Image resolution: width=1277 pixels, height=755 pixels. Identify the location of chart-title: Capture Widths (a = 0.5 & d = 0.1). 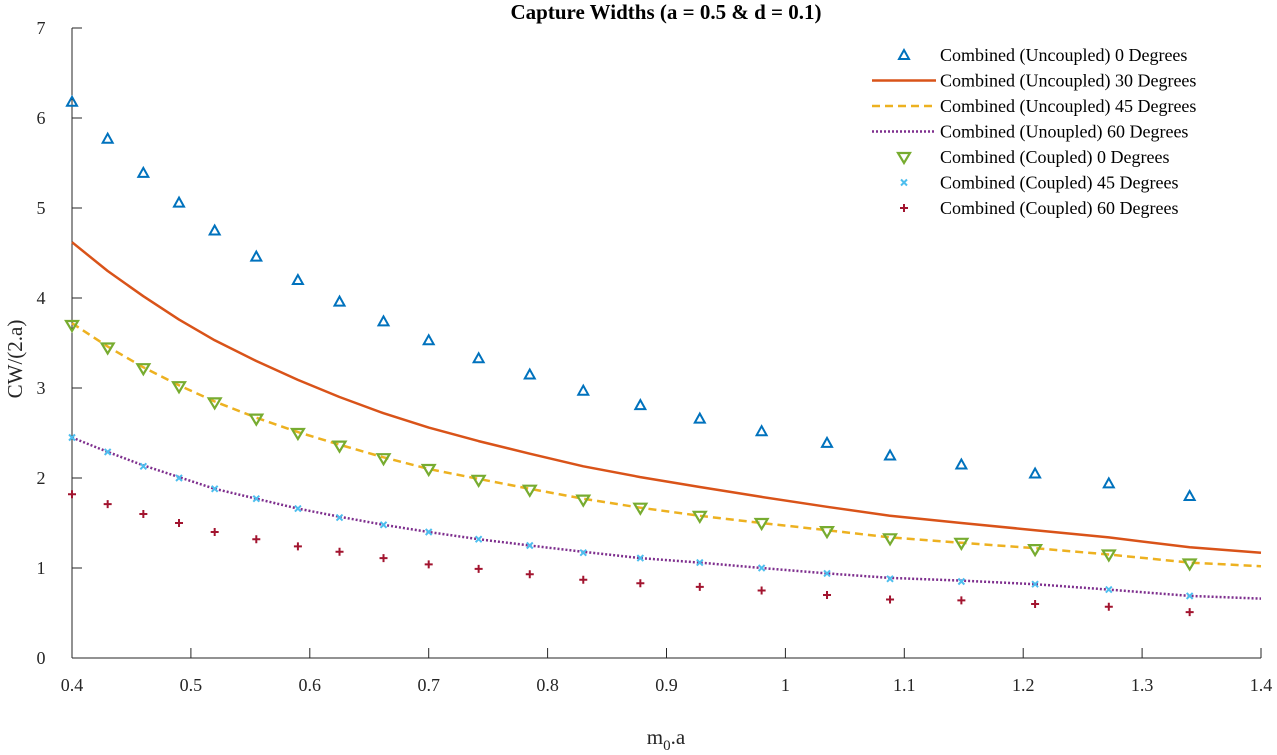
(666, 12).